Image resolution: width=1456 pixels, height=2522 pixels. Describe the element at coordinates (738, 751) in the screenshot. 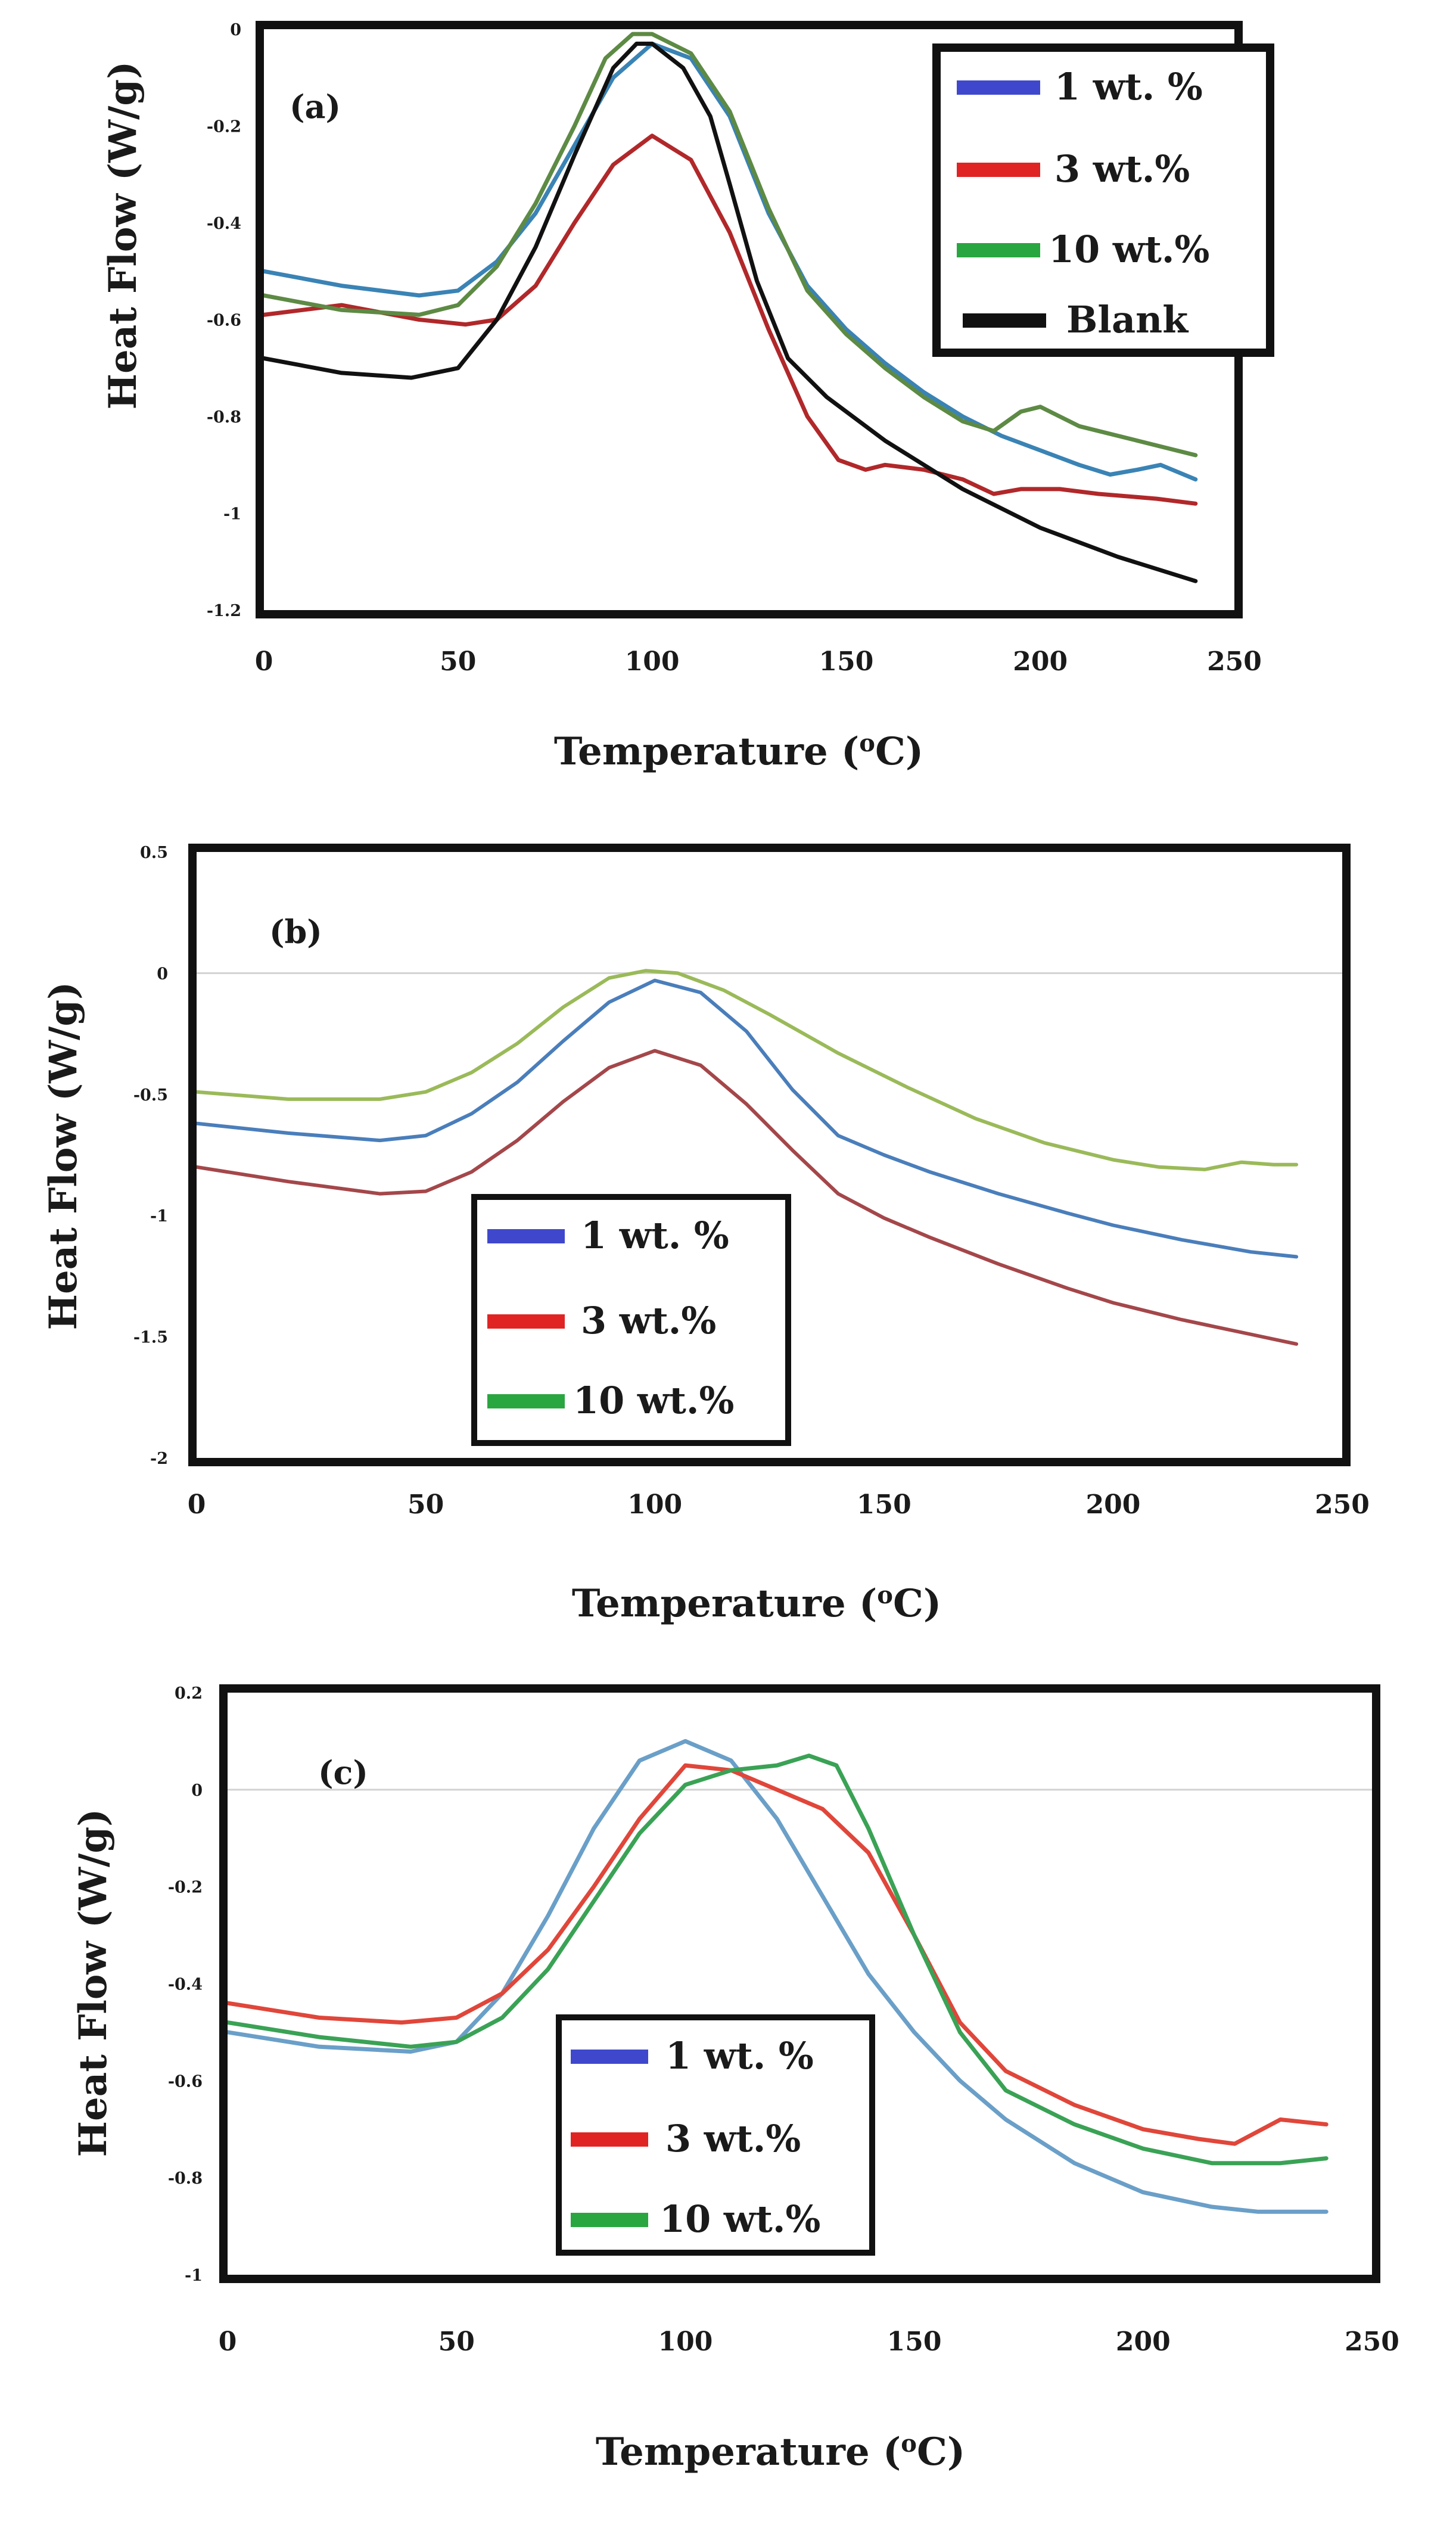

I see `panel-a-x-axis-label: Temperature (oC)` at that location.